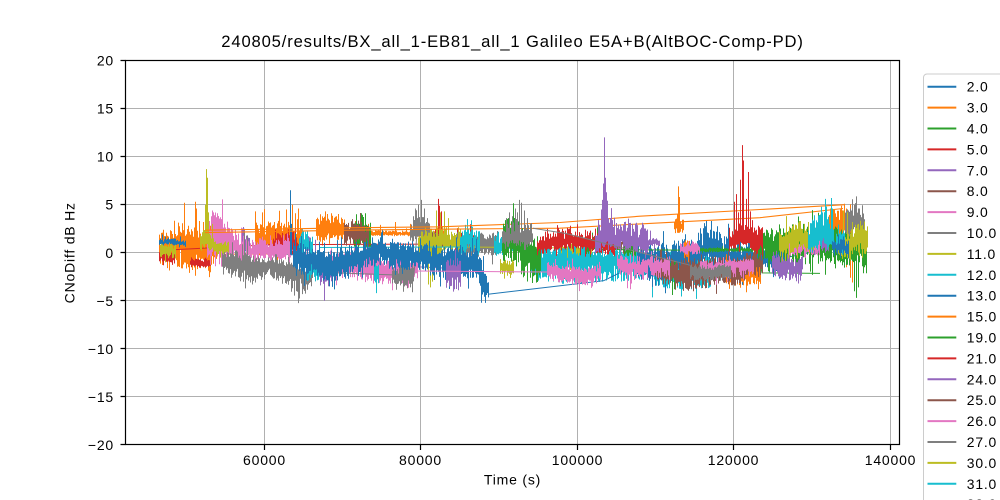  Describe the element at coordinates (891, 460) in the screenshot. I see `svg-text: 140000` at that location.